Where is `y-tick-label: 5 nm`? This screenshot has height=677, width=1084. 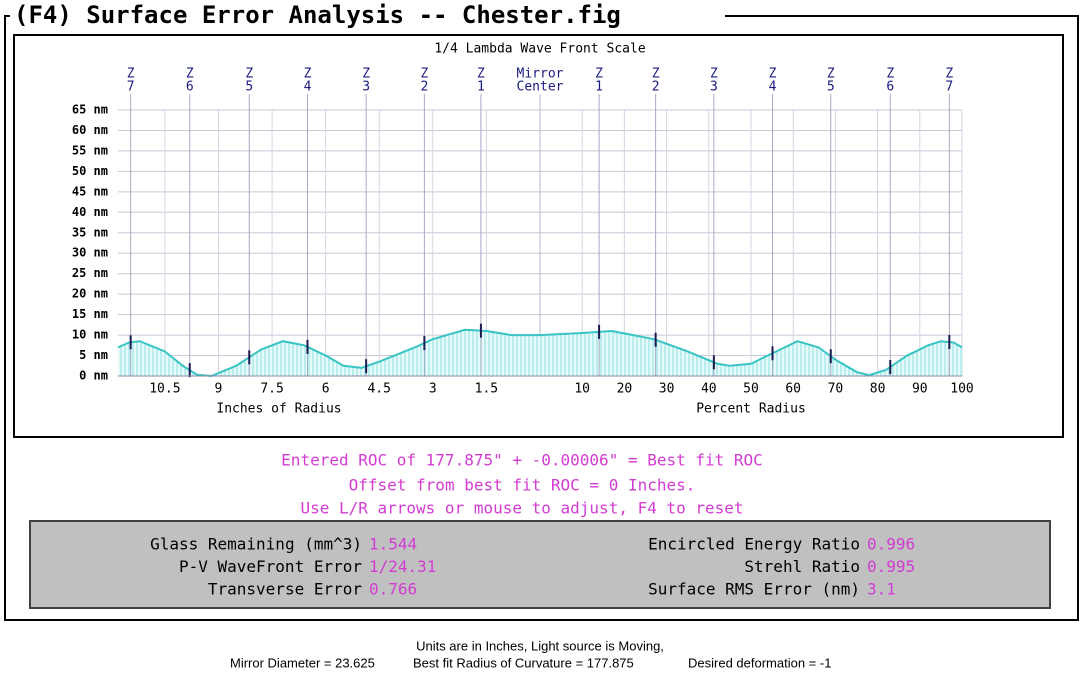
y-tick-label: 5 nm is located at coordinates (93, 355).